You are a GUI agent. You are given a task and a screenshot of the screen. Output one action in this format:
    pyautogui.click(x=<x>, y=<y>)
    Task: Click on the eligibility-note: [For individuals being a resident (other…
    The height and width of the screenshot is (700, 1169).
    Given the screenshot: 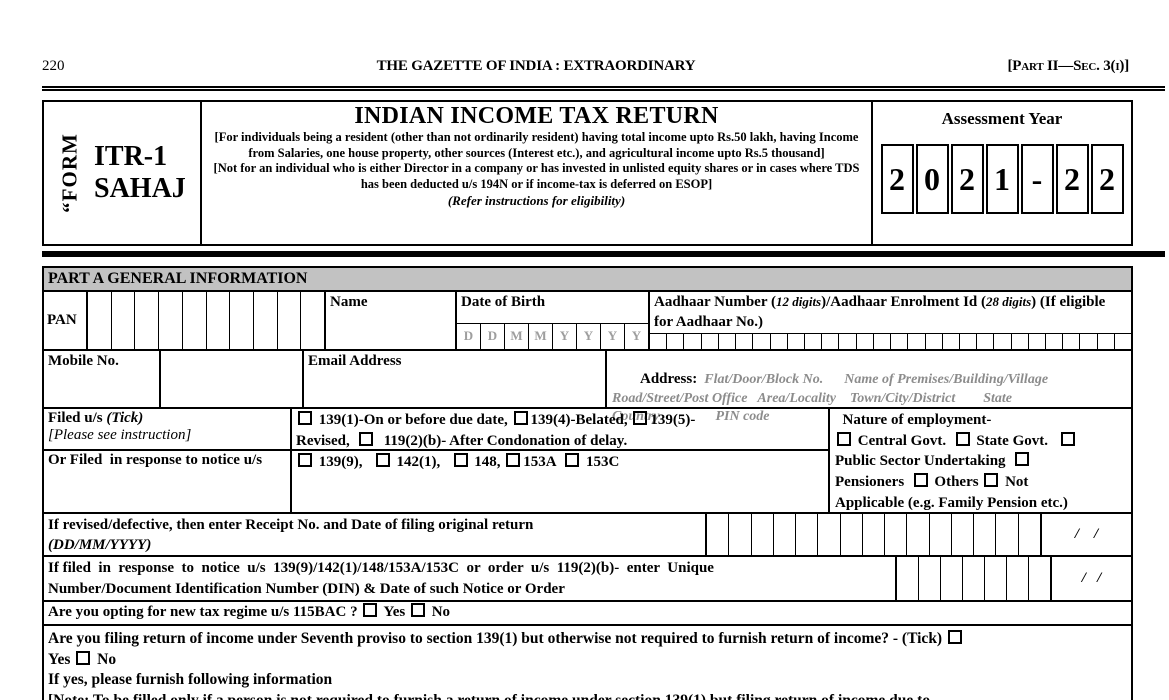 What is the action you would take?
    pyautogui.click(x=536, y=145)
    